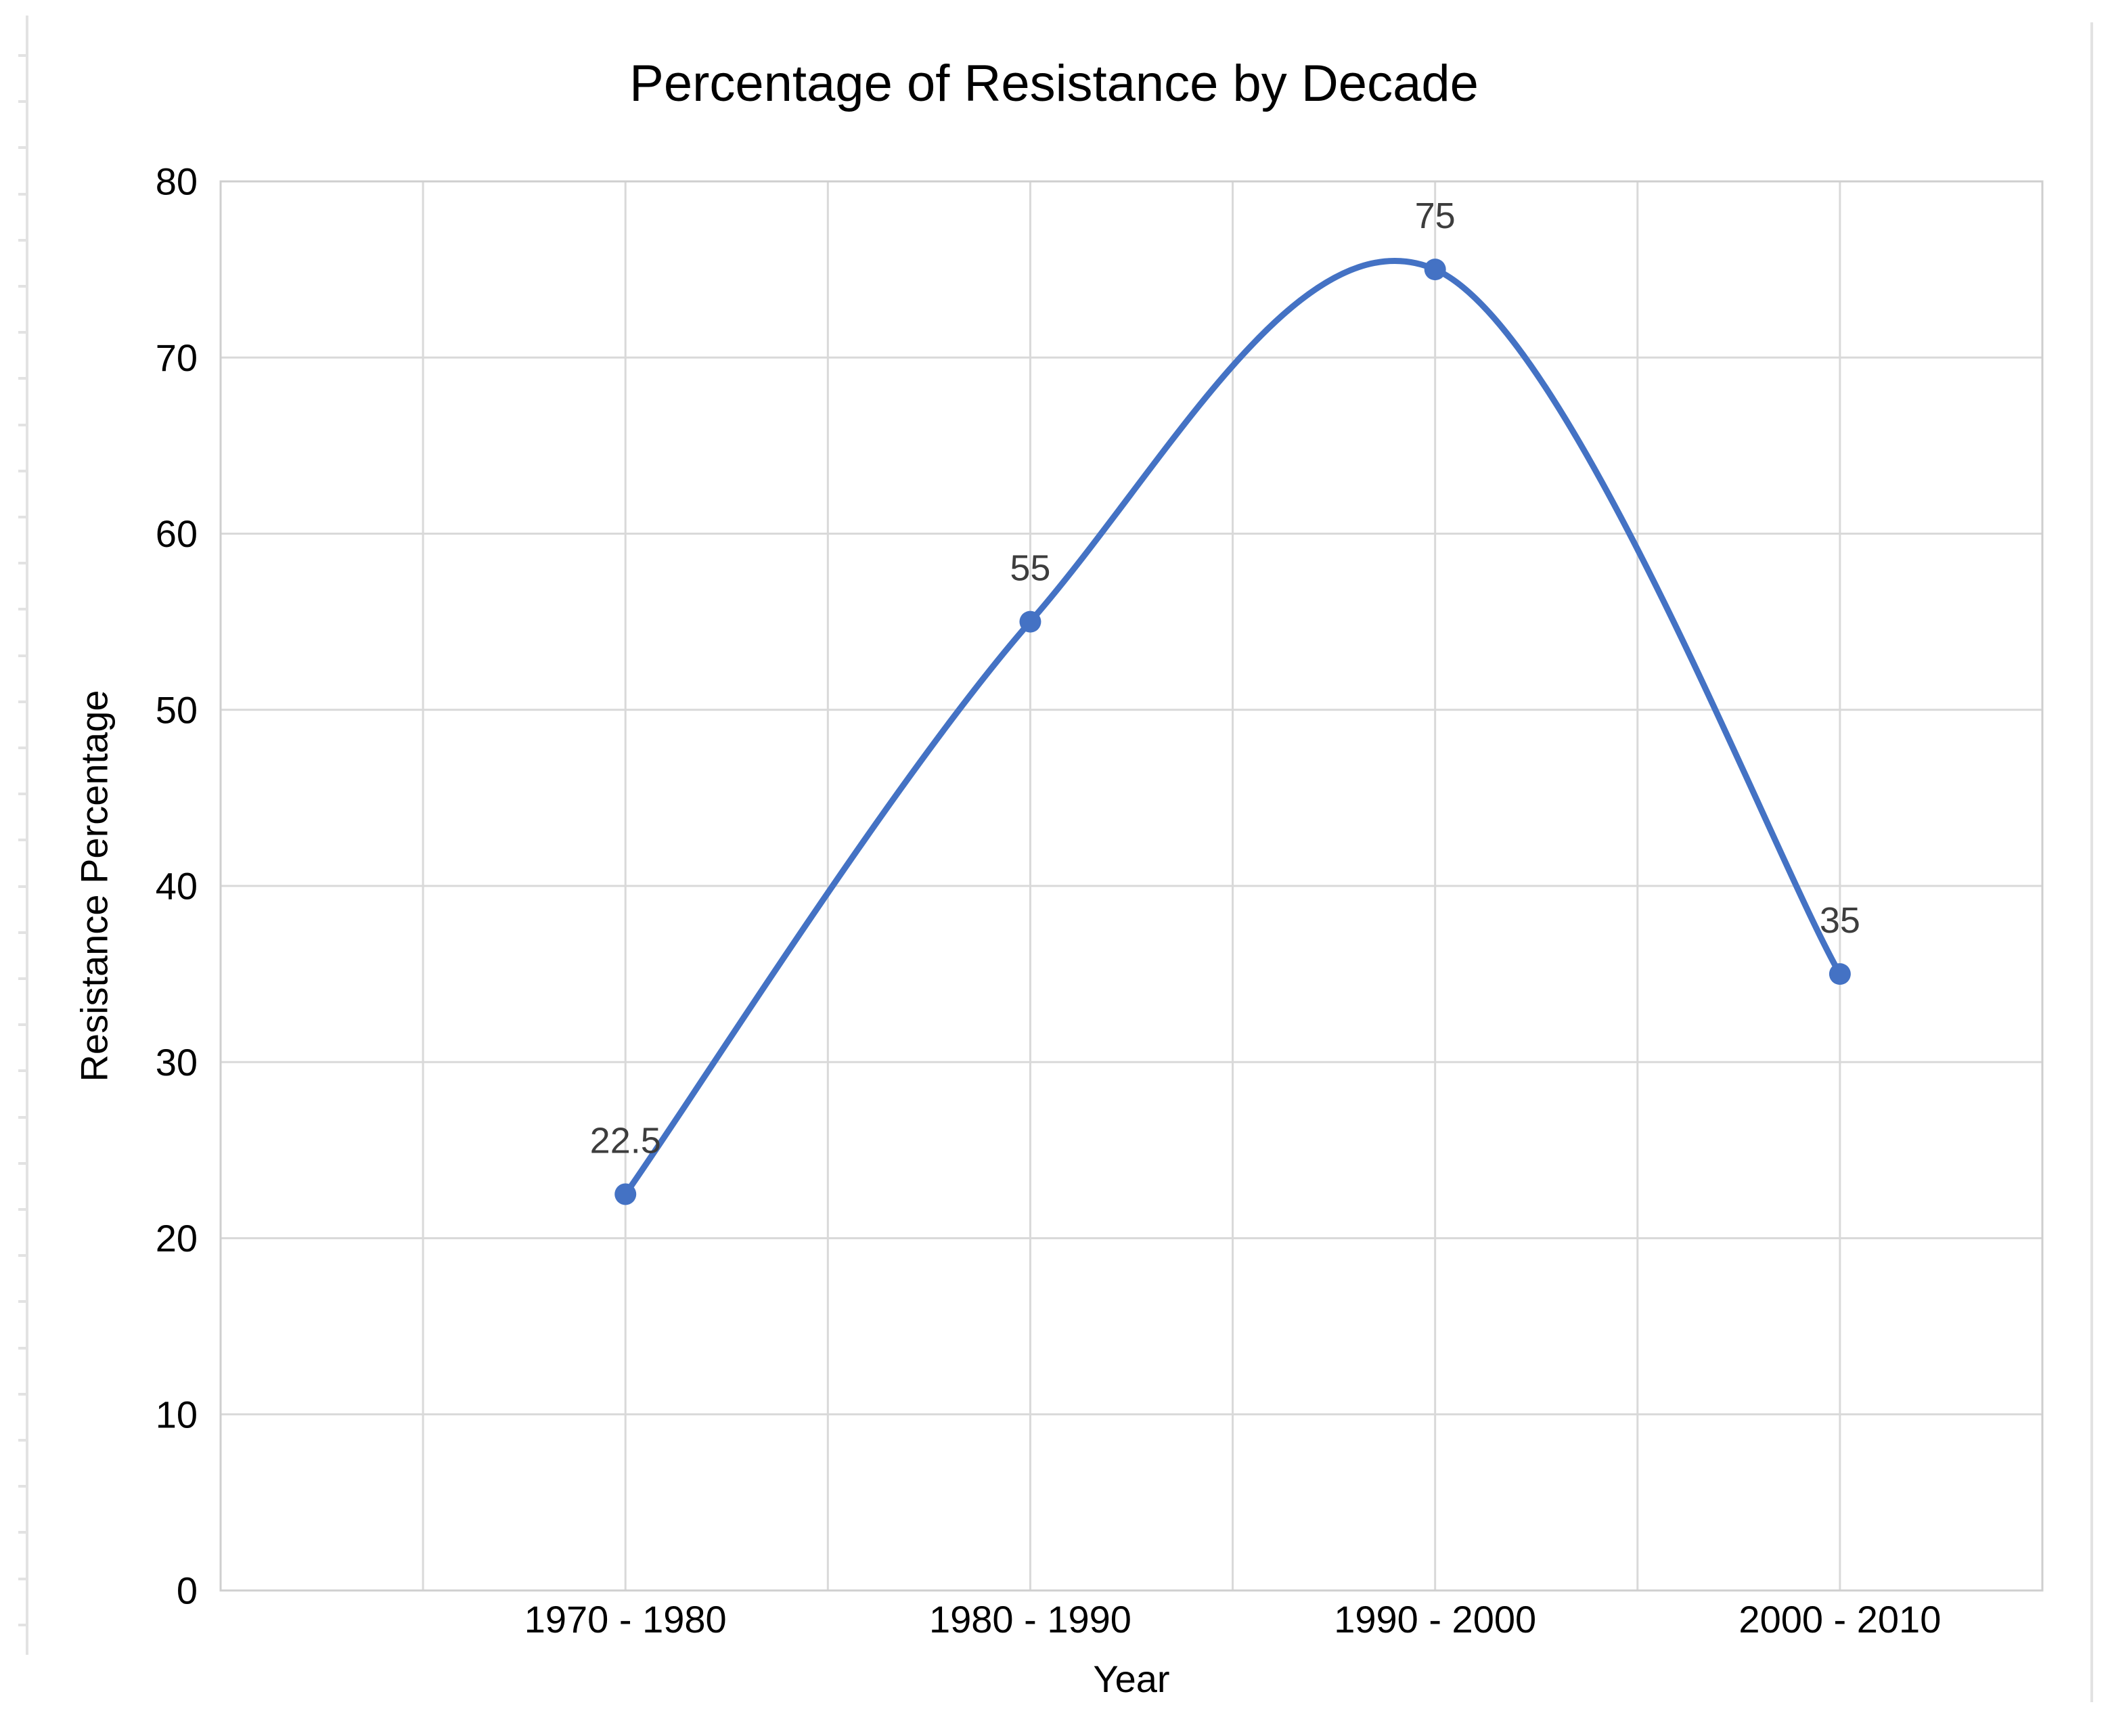 This screenshot has height=1736, width=2108. I want to click on x-tick-label: 1980 - 1990, so click(1030, 1619).